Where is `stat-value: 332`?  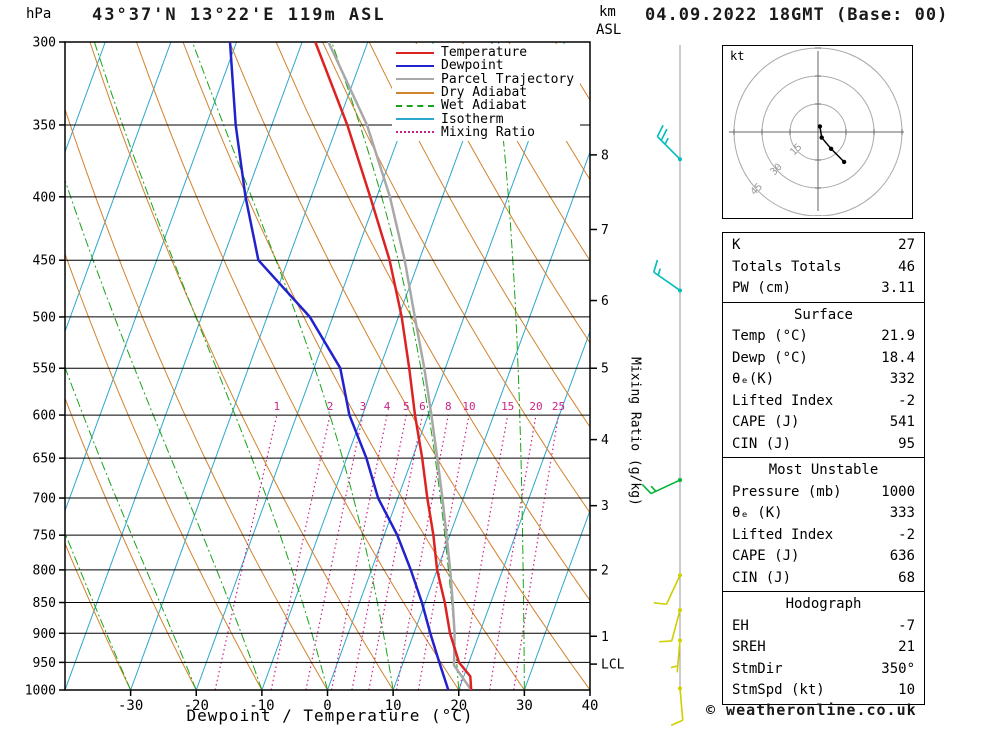
stat-value: 332 is located at coordinates (902, 379).